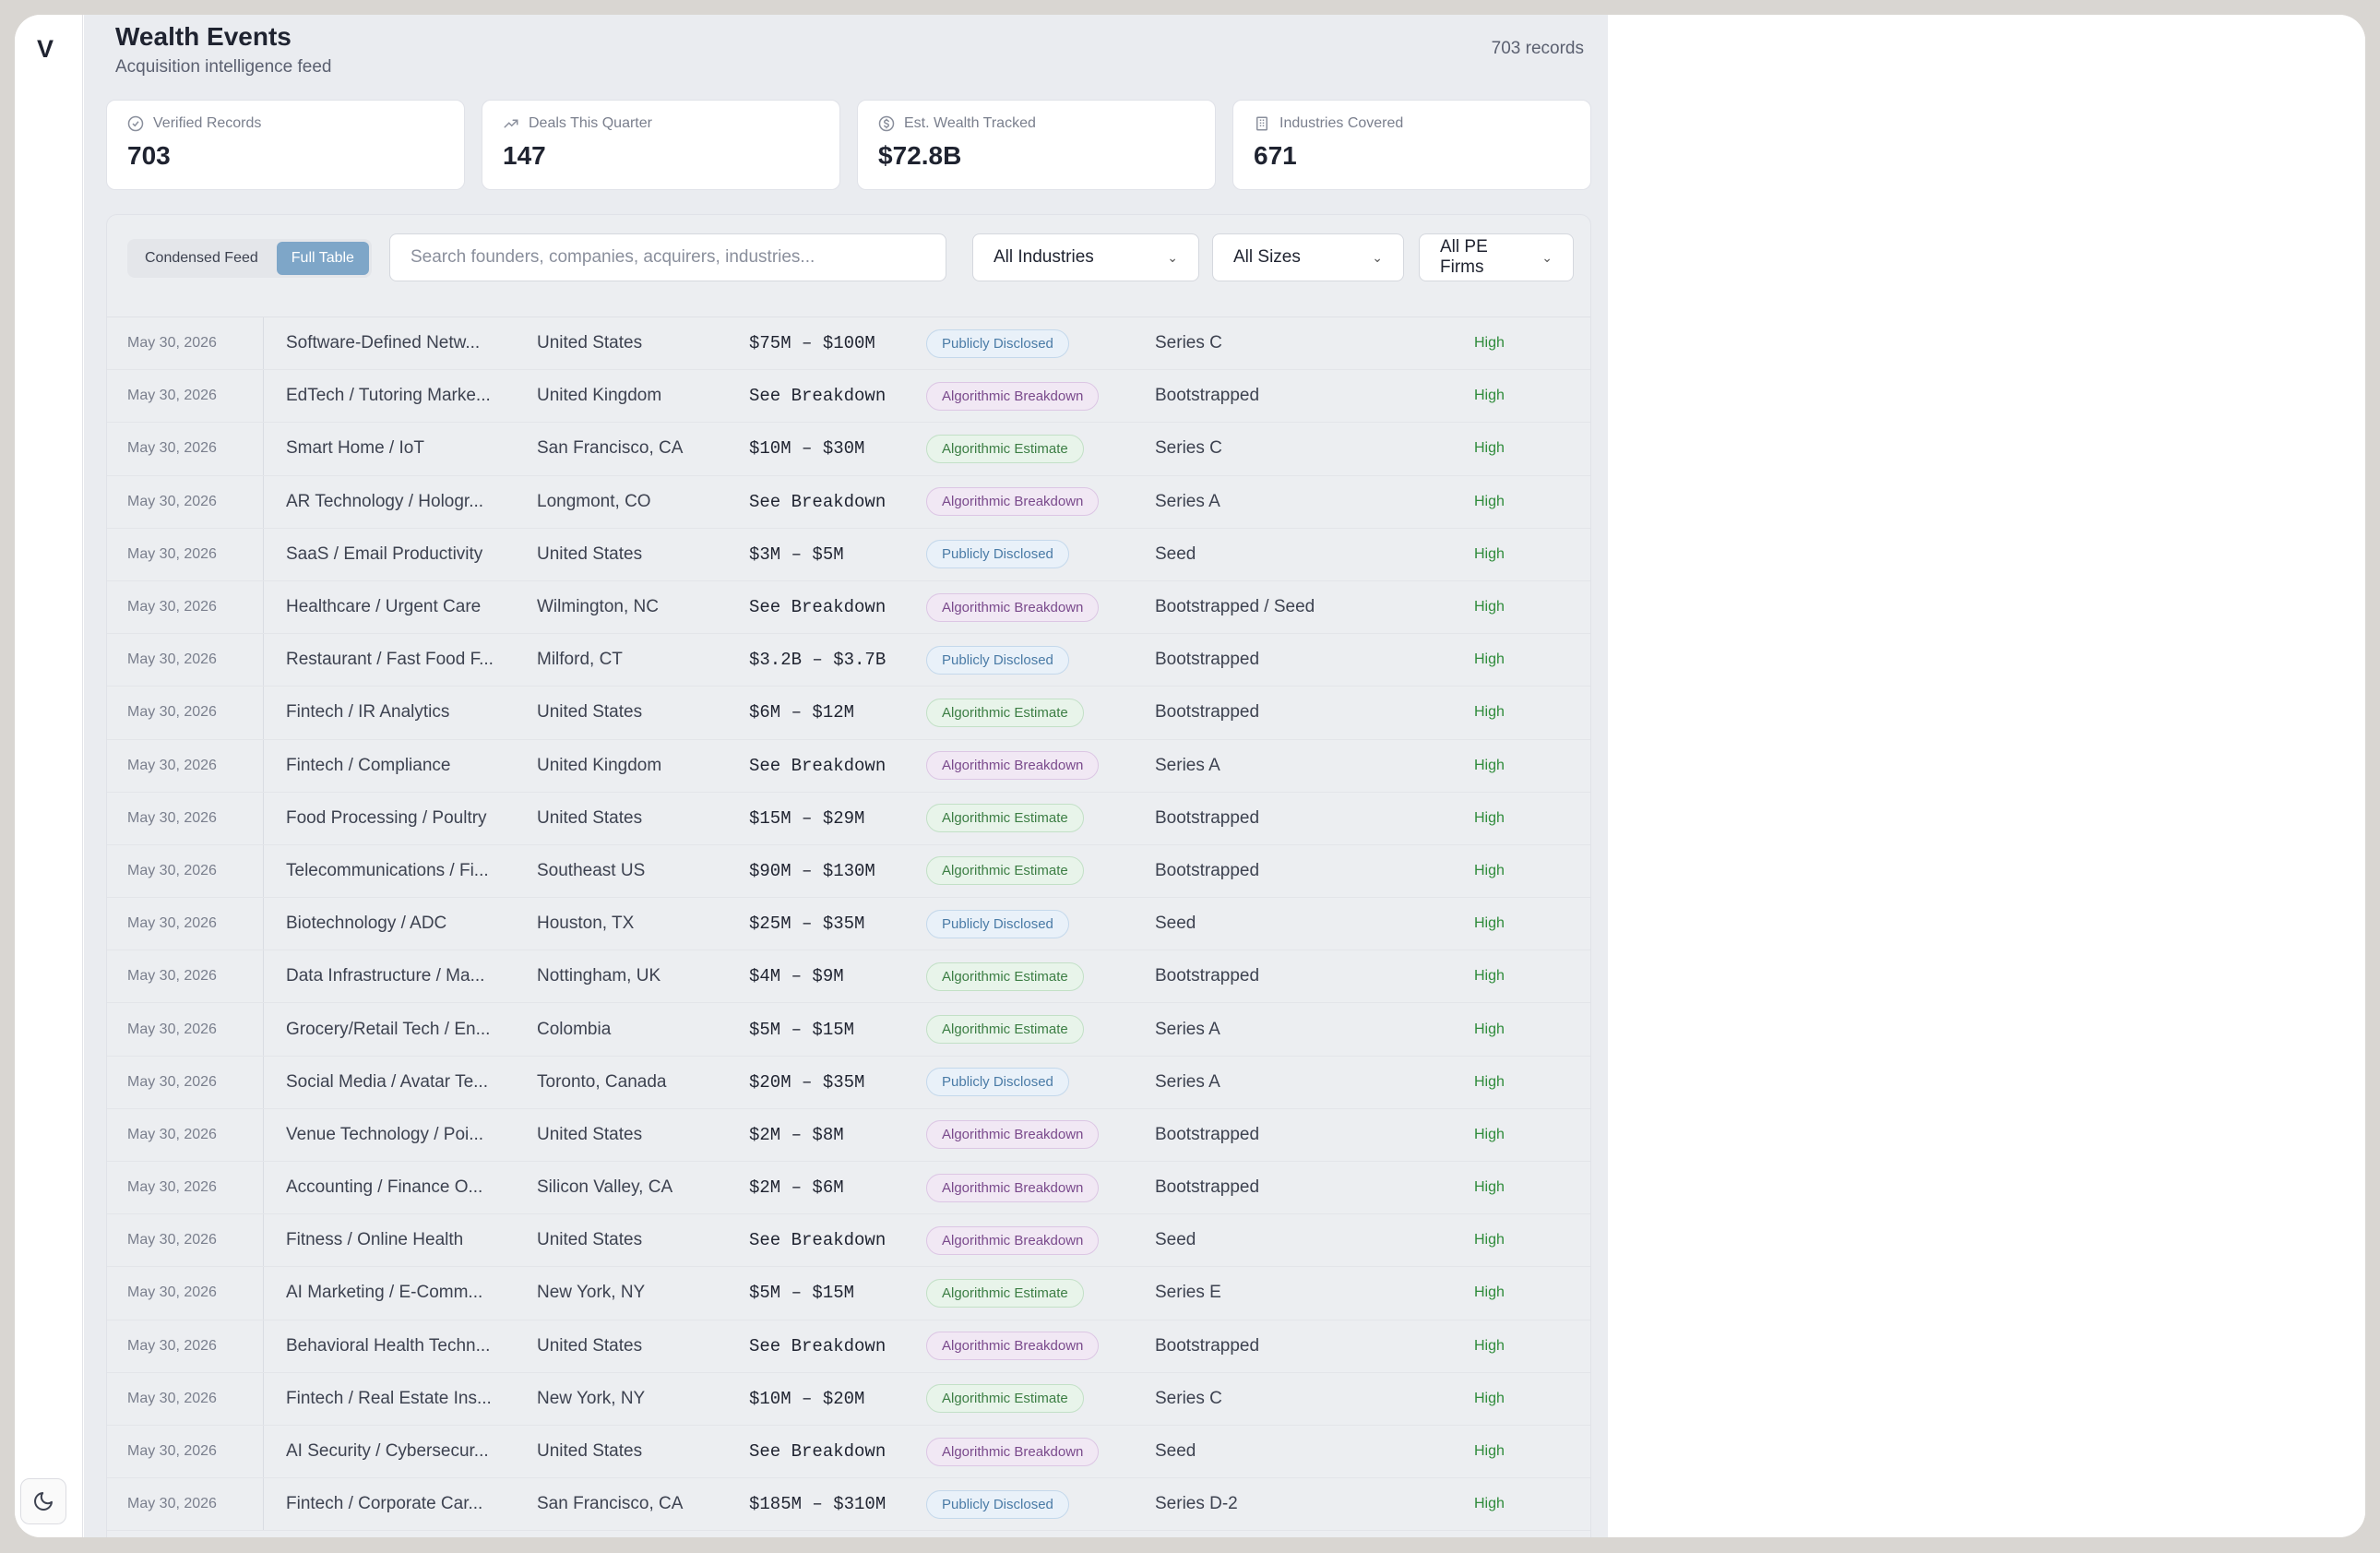 This screenshot has width=2380, height=1553. Describe the element at coordinates (322, 258) in the screenshot. I see `full-table-button: Full Table` at that location.